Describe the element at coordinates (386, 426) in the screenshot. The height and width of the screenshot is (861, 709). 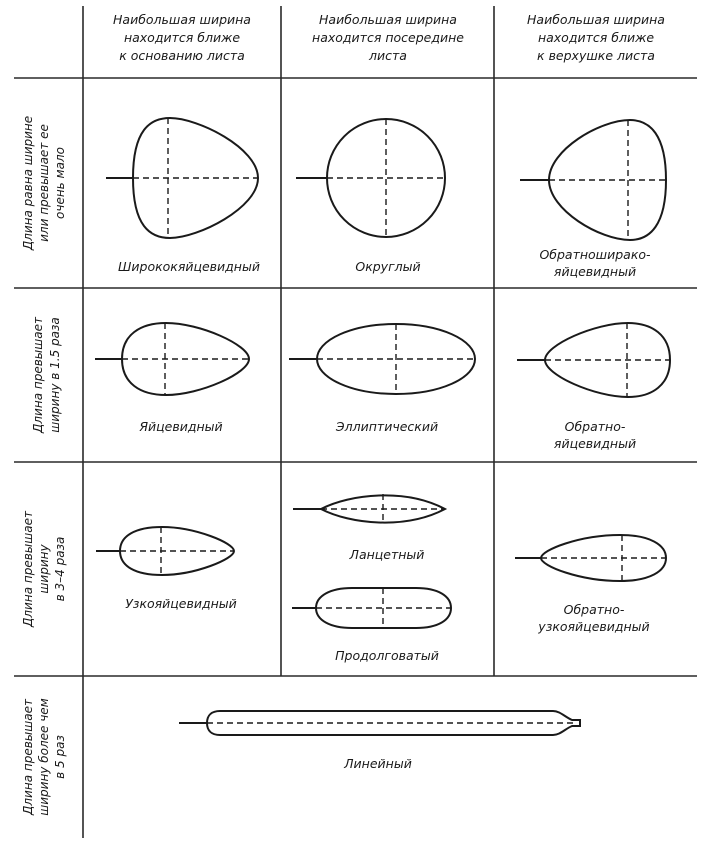
I see `label-elliptic: Эллиптический` at that location.